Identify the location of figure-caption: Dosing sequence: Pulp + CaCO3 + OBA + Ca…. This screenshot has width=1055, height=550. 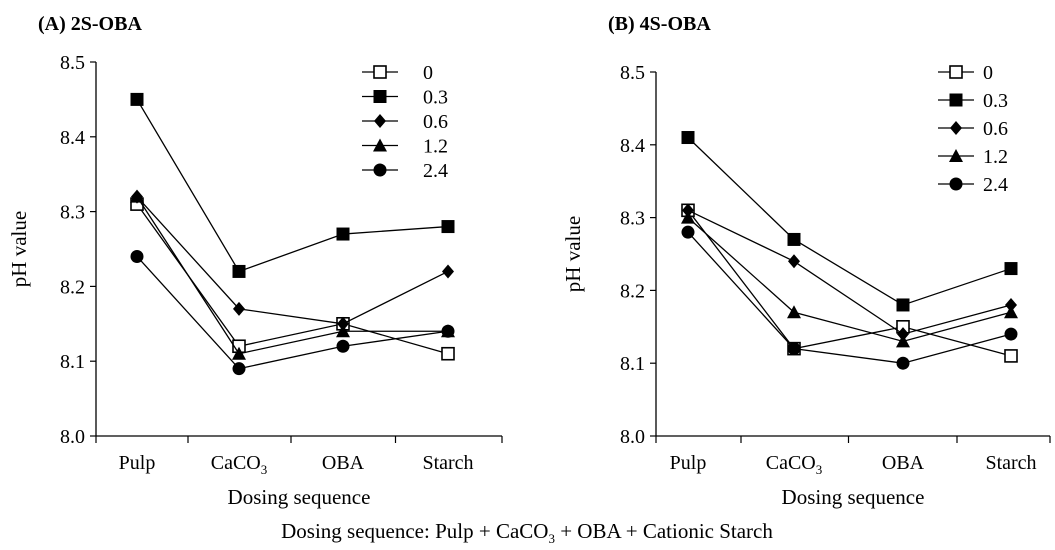
(527, 532).